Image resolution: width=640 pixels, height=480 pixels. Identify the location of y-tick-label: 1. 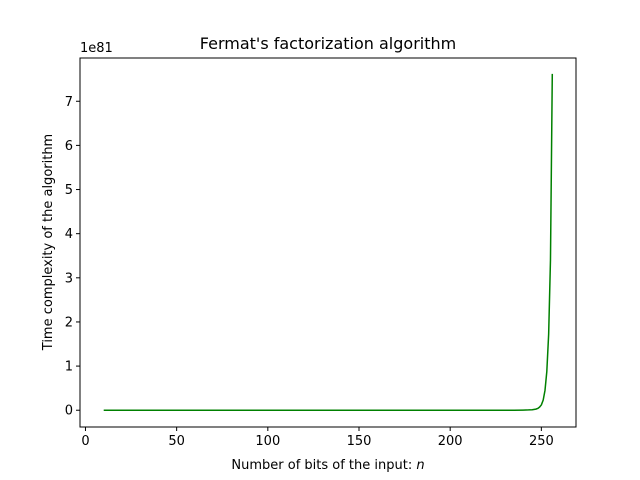
(69, 367).